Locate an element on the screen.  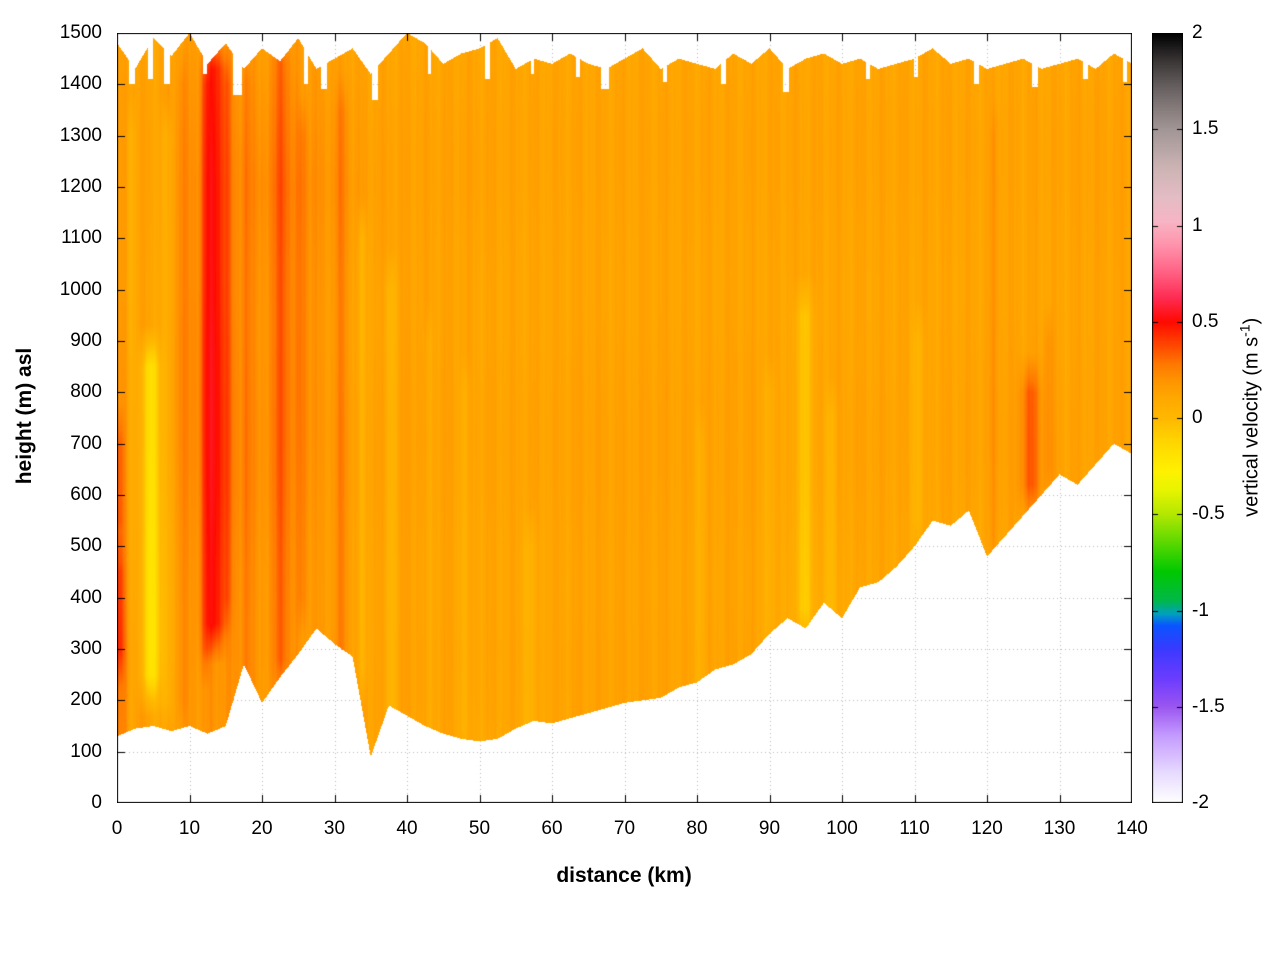
y-axis-label: height (m) asl is located at coordinates (24, 416).